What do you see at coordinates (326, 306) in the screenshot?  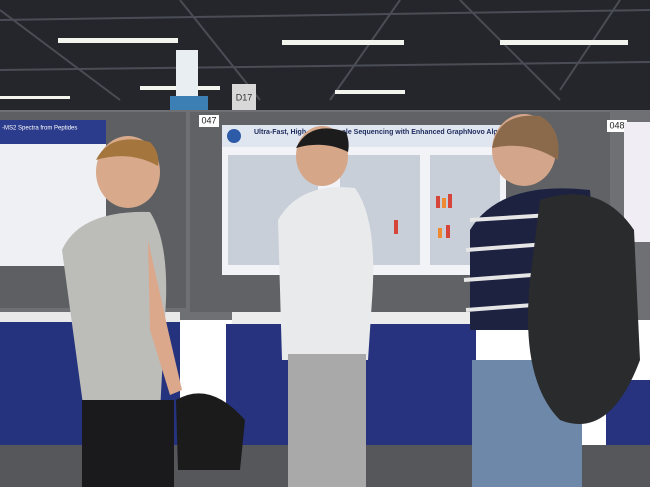 I see `person-center` at bounding box center [326, 306].